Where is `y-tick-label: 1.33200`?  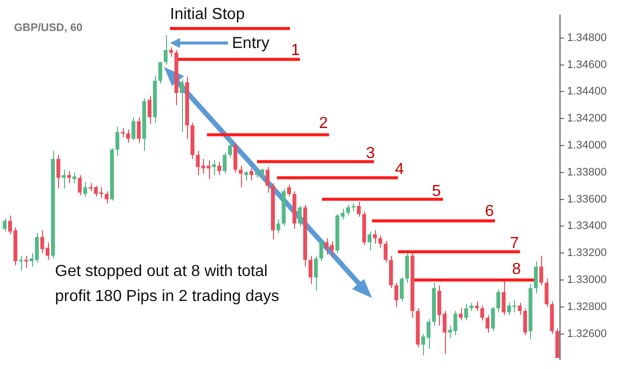
y-tick-label: 1.33200 is located at coordinates (587, 253).